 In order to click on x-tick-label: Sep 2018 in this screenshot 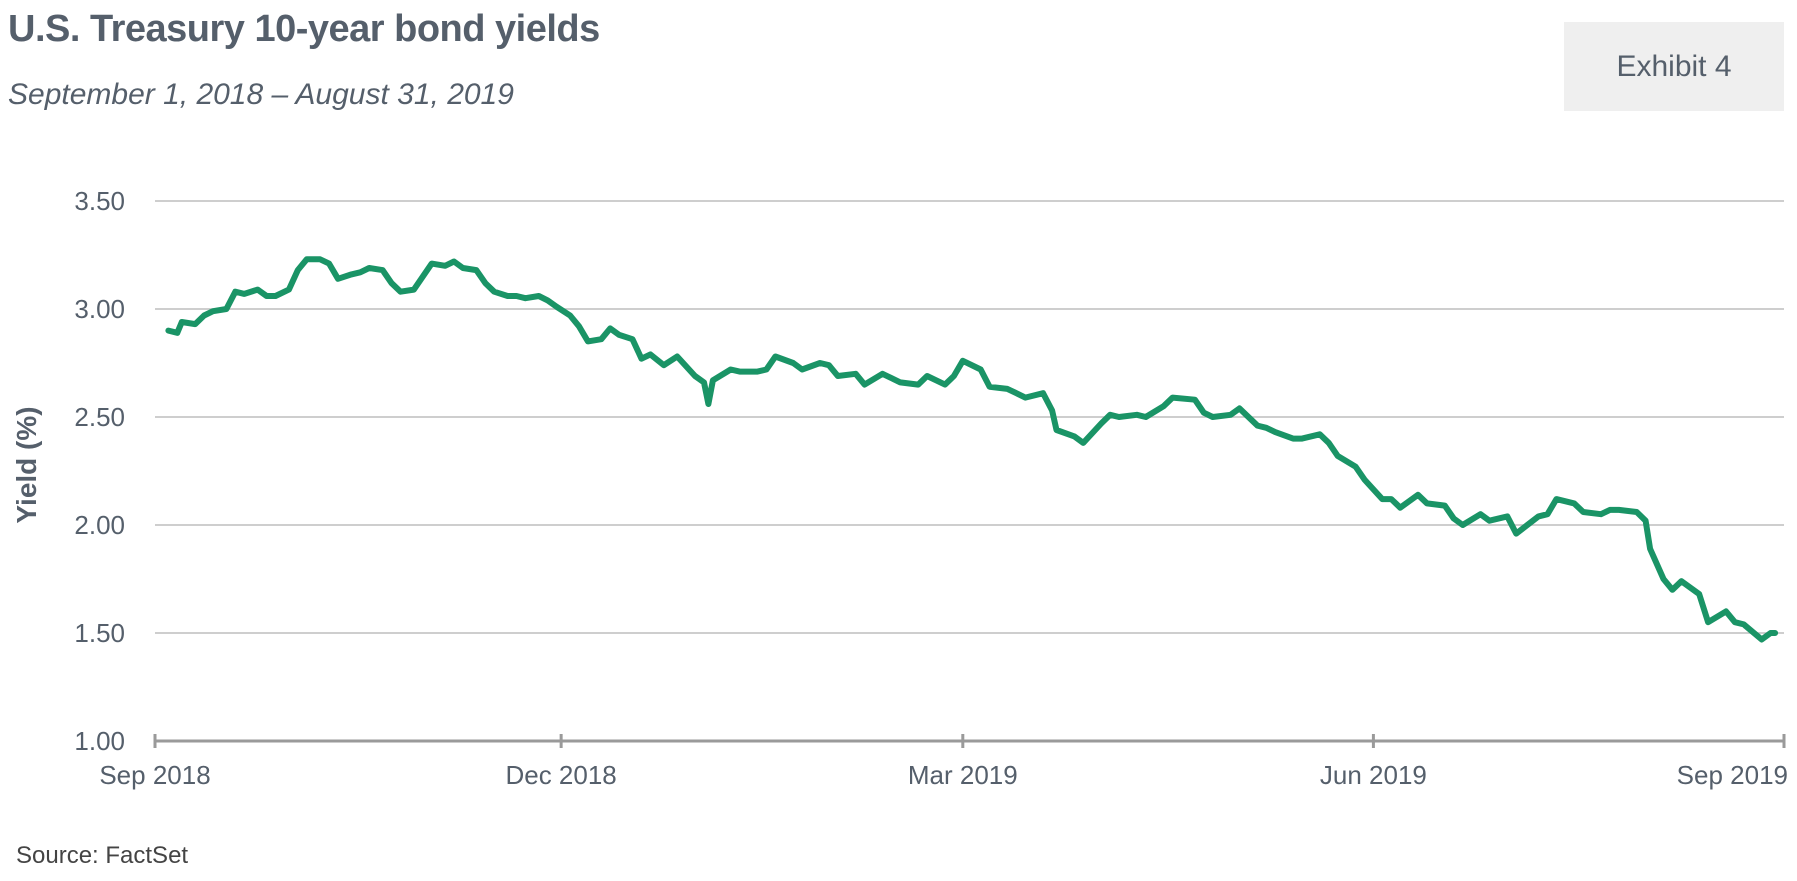, I will do `click(154, 775)`.